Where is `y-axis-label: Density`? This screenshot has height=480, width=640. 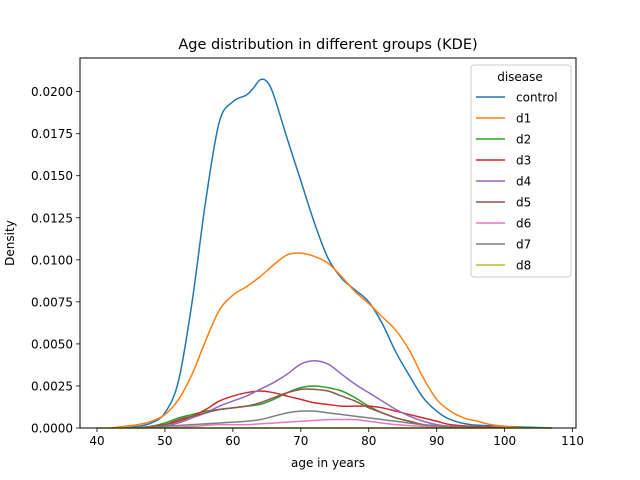
y-axis-label: Density is located at coordinates (10, 243).